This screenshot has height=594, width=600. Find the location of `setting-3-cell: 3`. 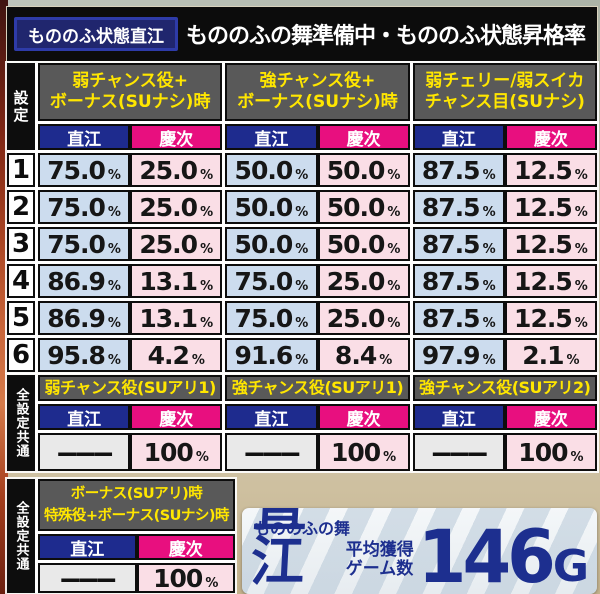

setting-3-cell: 3 is located at coordinates (21, 244).